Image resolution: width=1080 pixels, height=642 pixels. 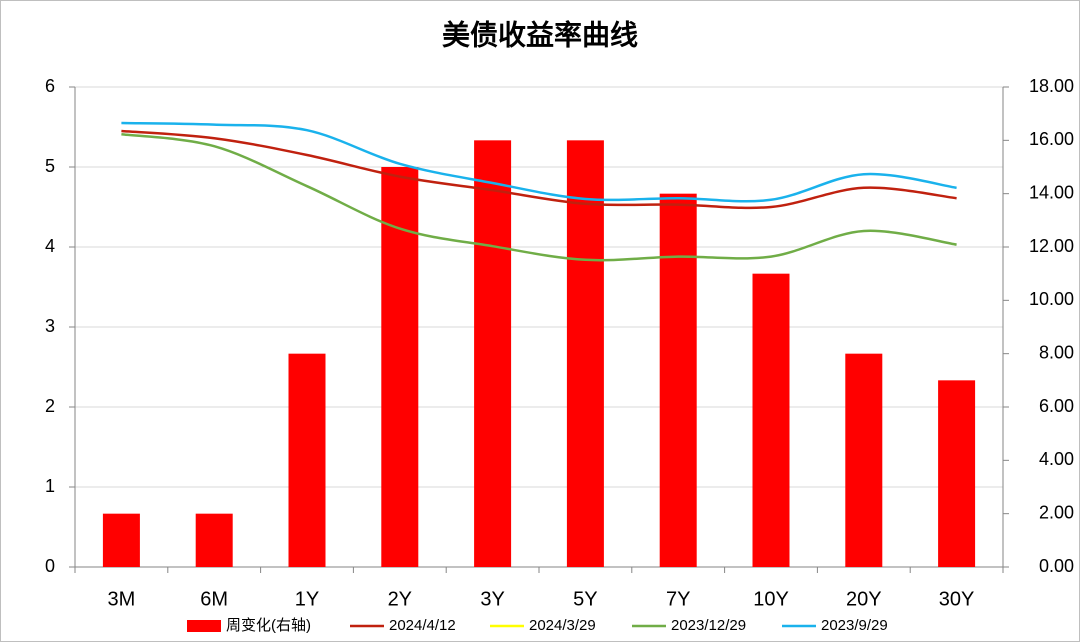 I want to click on x-tick-label: 1Y, so click(x=307, y=599).